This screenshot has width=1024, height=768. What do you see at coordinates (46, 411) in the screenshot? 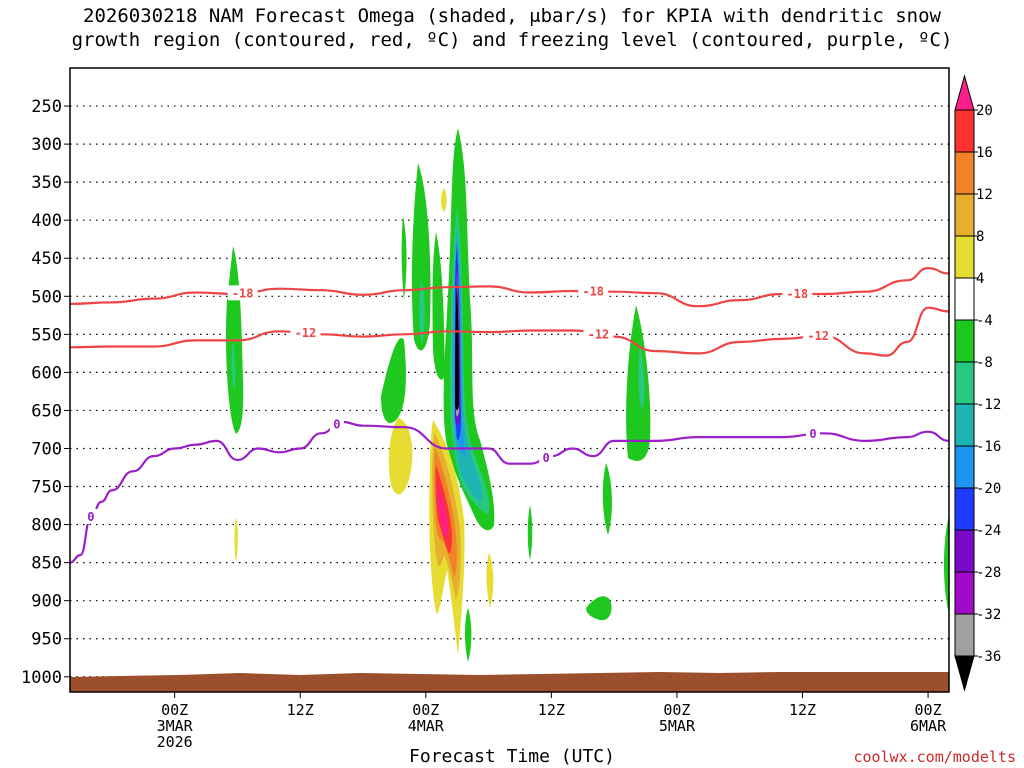
I see `y-tick-label: 650` at bounding box center [46, 411].